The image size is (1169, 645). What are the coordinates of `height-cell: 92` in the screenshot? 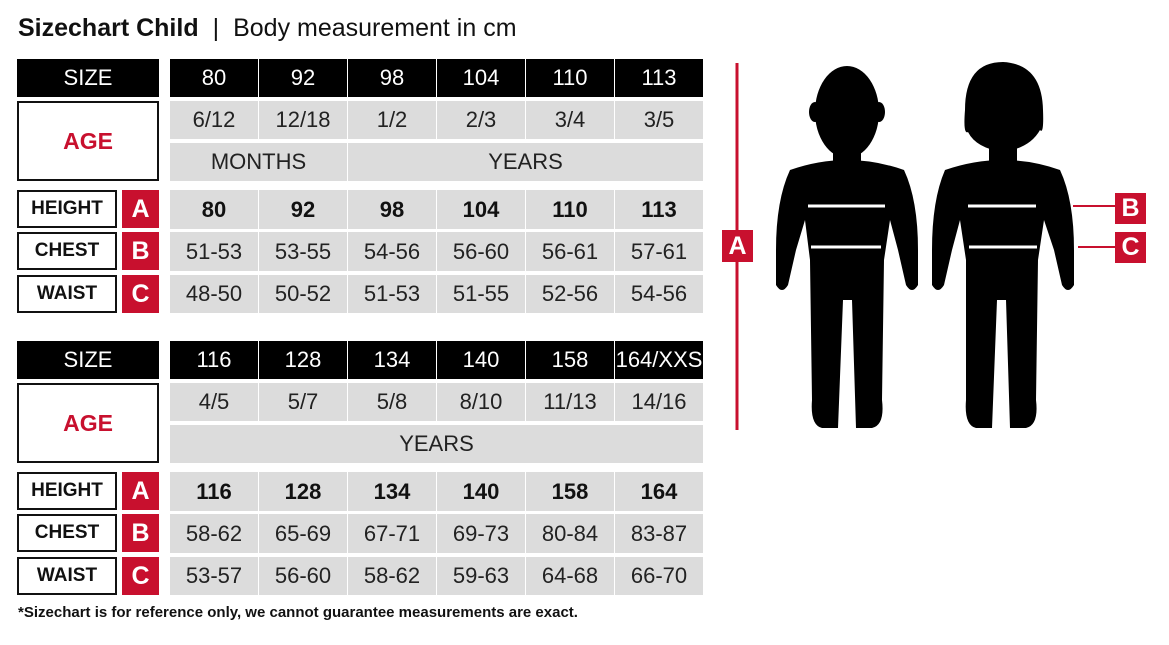 It's located at (303, 209).